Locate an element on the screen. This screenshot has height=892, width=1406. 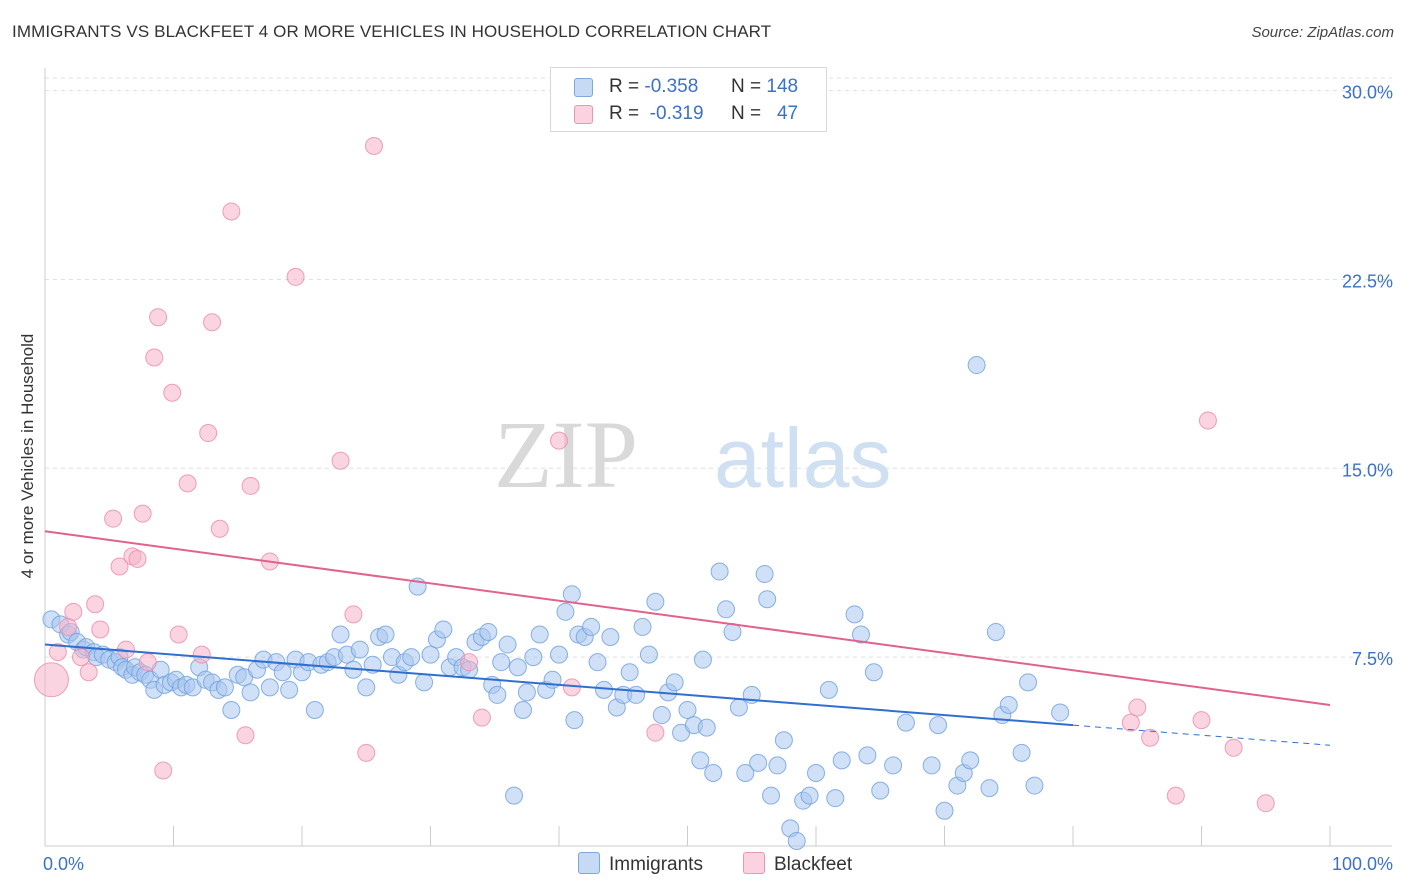
legend-n-value: 47 is located at coordinates (787, 113).